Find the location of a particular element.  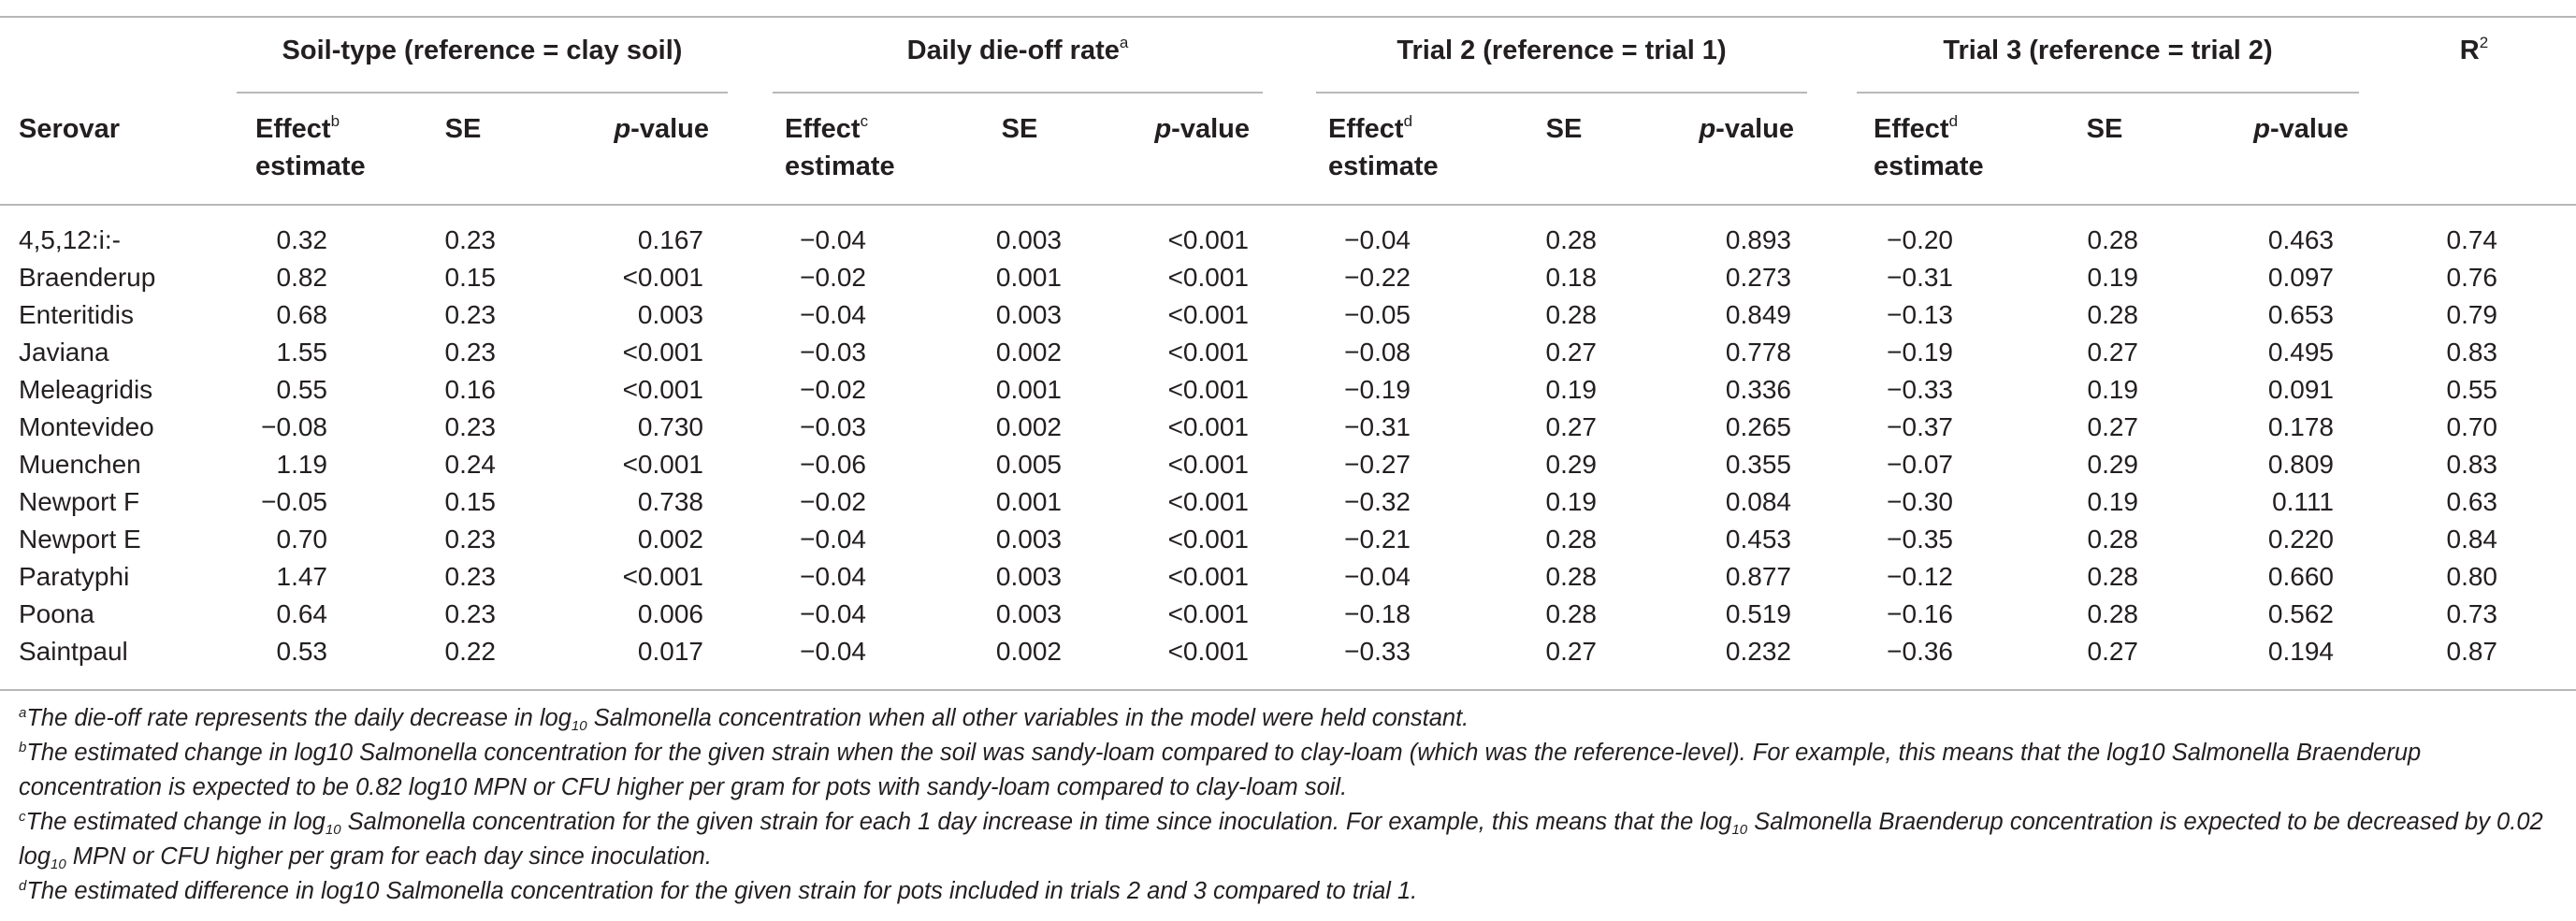

cell-t2-eff: −0.05 is located at coordinates (1377, 314).